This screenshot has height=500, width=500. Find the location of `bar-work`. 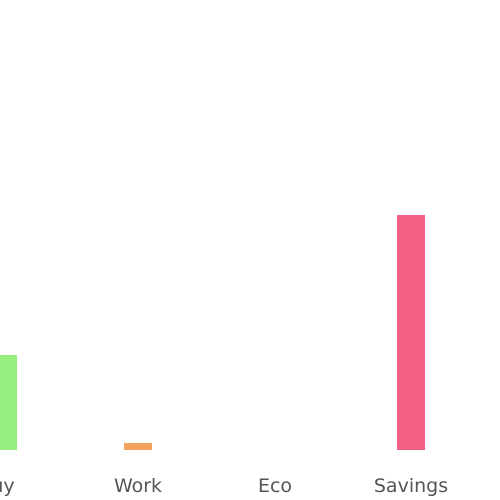

bar-work is located at coordinates (138, 446).